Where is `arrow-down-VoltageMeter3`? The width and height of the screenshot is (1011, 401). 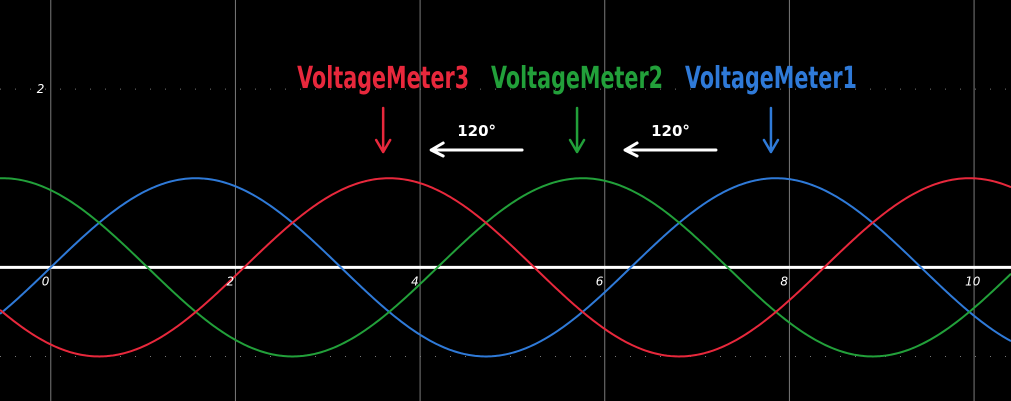 arrow-down-VoltageMeter3 is located at coordinates (383, 130).